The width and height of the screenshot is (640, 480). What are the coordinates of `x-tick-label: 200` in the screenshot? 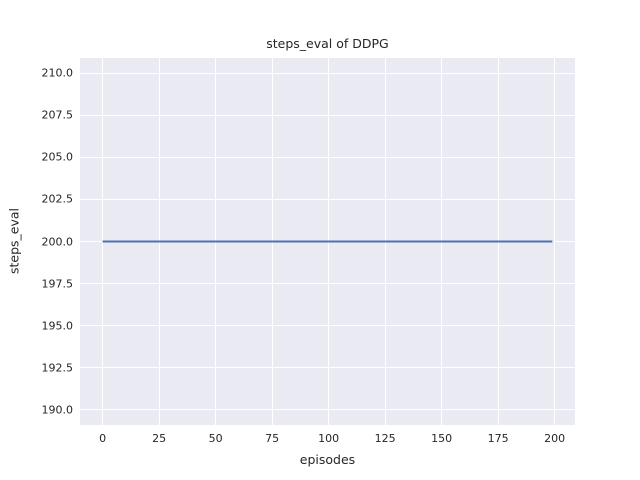 It's located at (555, 438).